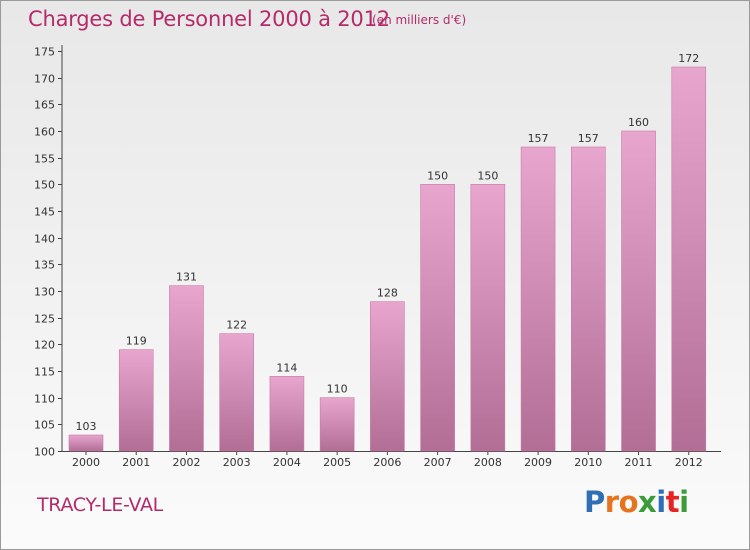 The width and height of the screenshot is (750, 550). Describe the element at coordinates (100, 505) in the screenshot. I see `commune-name: TRACY-LE-VAL` at that location.